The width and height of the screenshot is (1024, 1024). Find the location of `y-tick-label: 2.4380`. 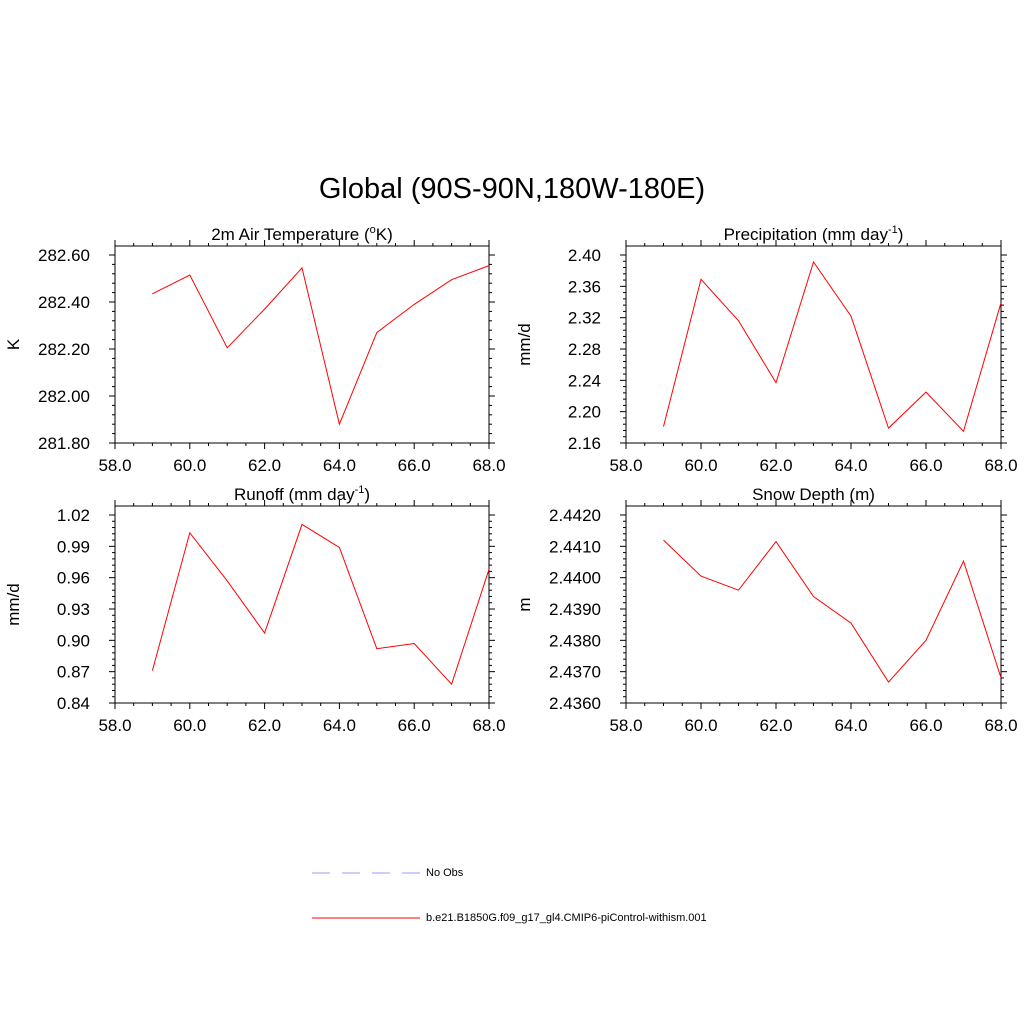

y-tick-label: 2.4380 is located at coordinates (575, 640).